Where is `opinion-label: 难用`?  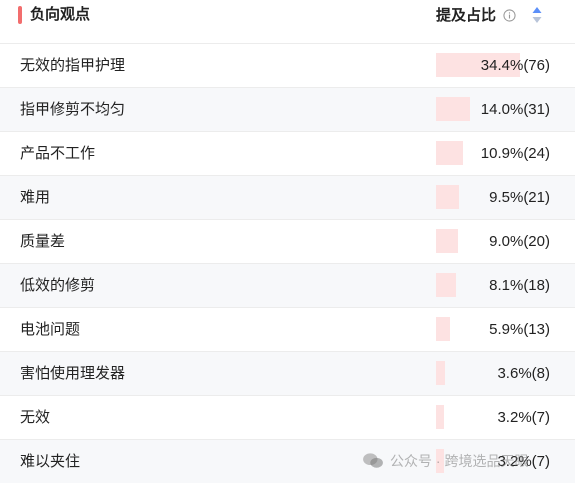
opinion-label: 难用 is located at coordinates (35, 197).